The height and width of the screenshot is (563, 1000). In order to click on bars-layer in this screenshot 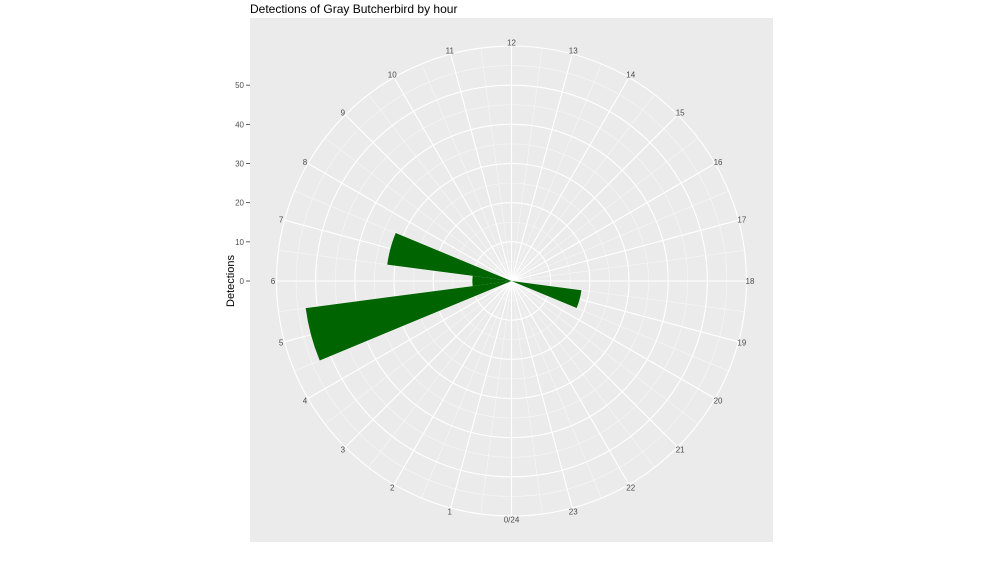, I will do `click(443, 297)`.